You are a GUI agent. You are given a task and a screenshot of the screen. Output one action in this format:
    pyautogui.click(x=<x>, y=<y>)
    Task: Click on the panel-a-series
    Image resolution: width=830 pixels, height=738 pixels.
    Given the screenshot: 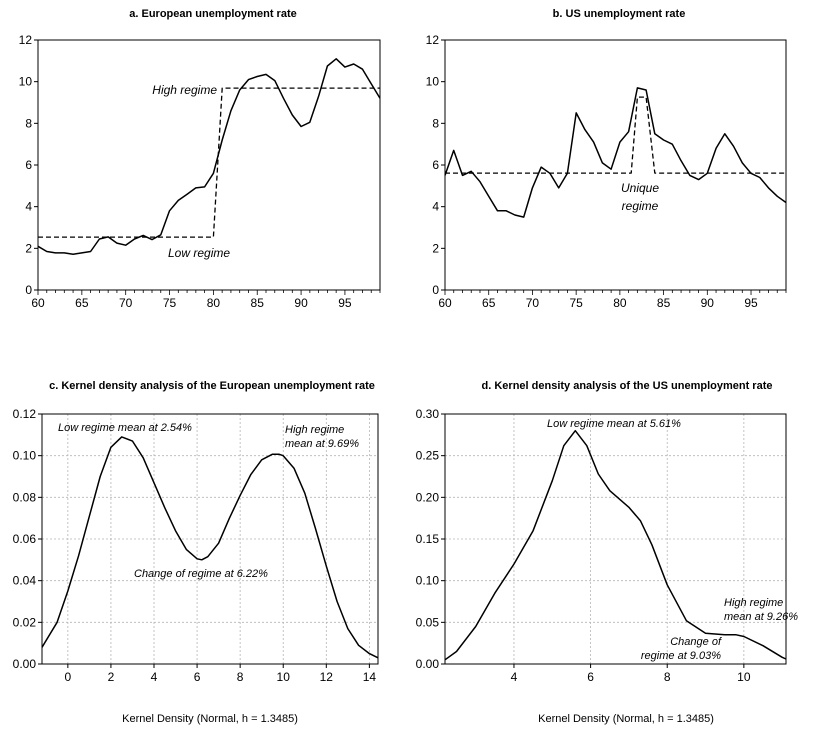 What is the action you would take?
    pyautogui.click(x=209, y=156)
    